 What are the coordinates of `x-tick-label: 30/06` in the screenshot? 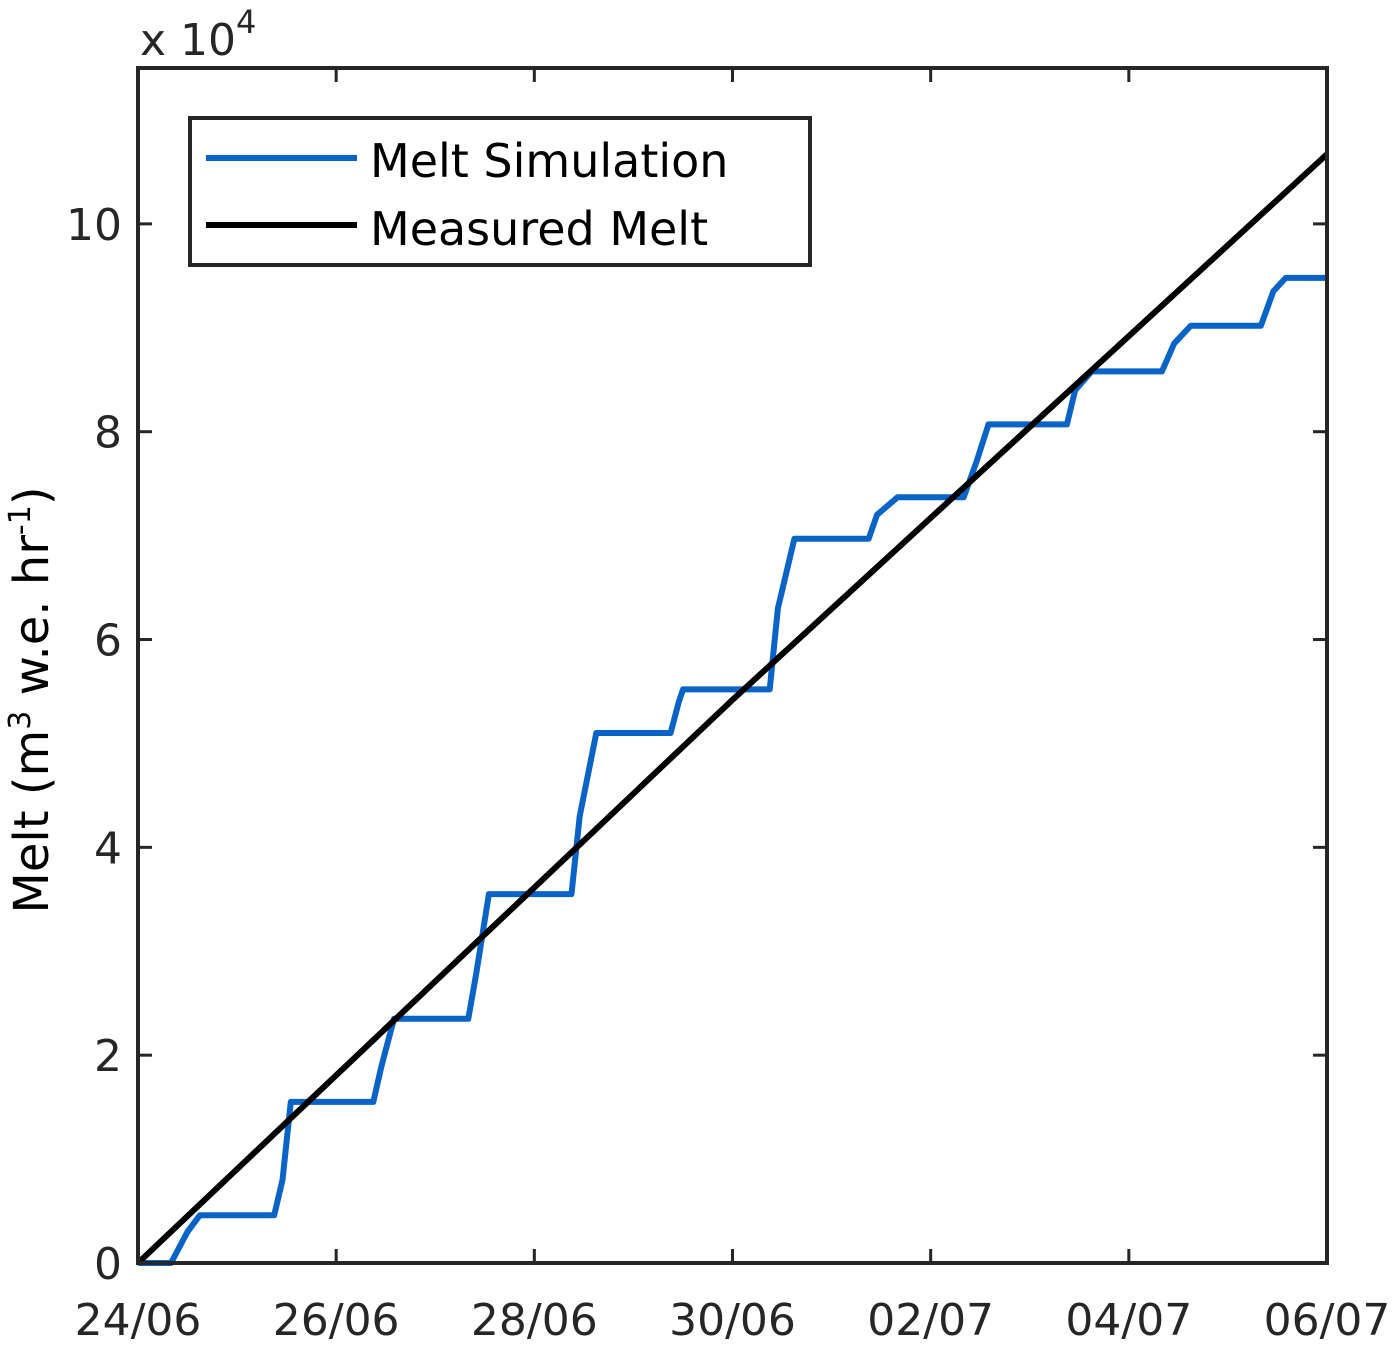 It's located at (732, 1320).